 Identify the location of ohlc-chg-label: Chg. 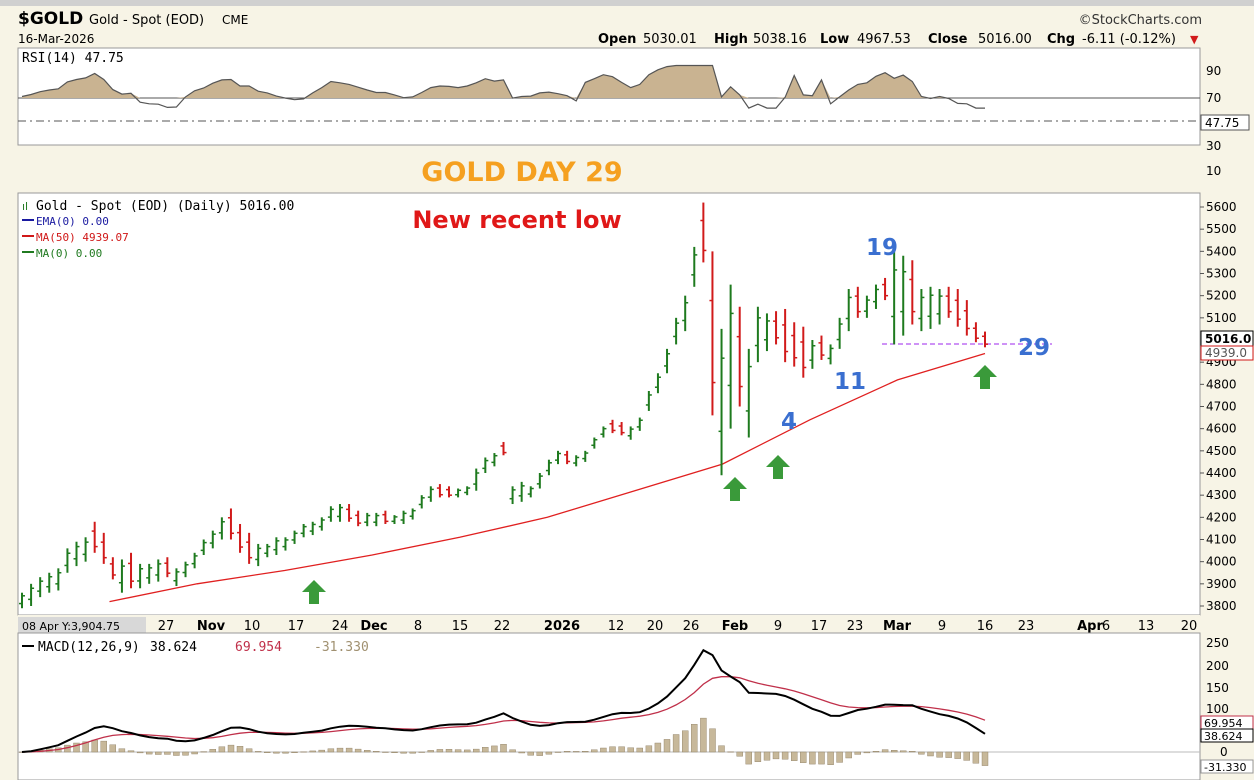
(1061, 39).